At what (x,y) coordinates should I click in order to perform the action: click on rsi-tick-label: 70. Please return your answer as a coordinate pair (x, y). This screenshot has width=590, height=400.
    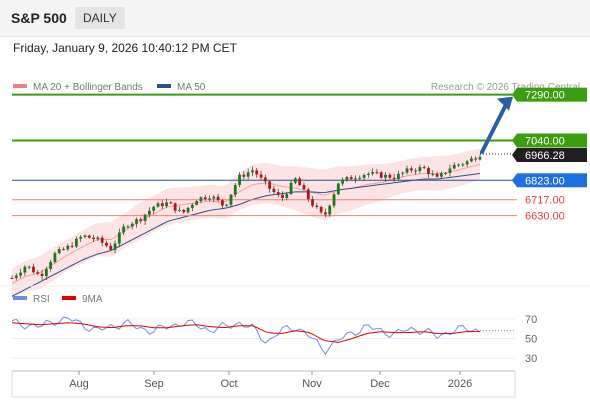
    Looking at the image, I should click on (531, 320).